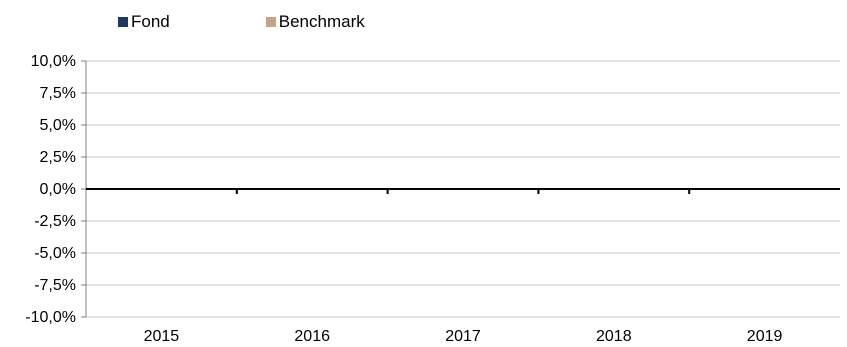 This screenshot has height=347, width=847. What do you see at coordinates (58, 157) in the screenshot?
I see `y-tick-label: 2,5%` at bounding box center [58, 157].